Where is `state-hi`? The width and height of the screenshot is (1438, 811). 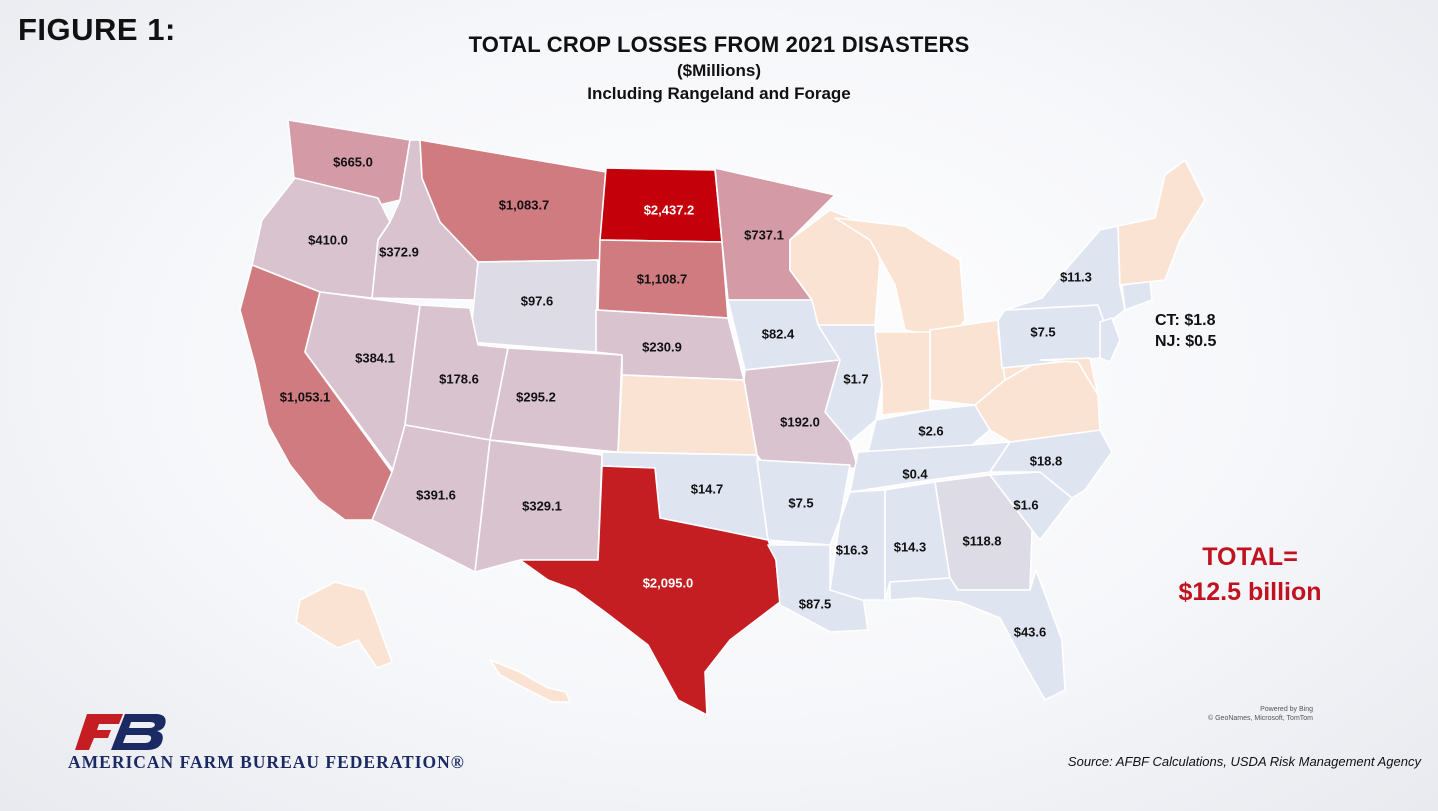
state-hi is located at coordinates (530, 681).